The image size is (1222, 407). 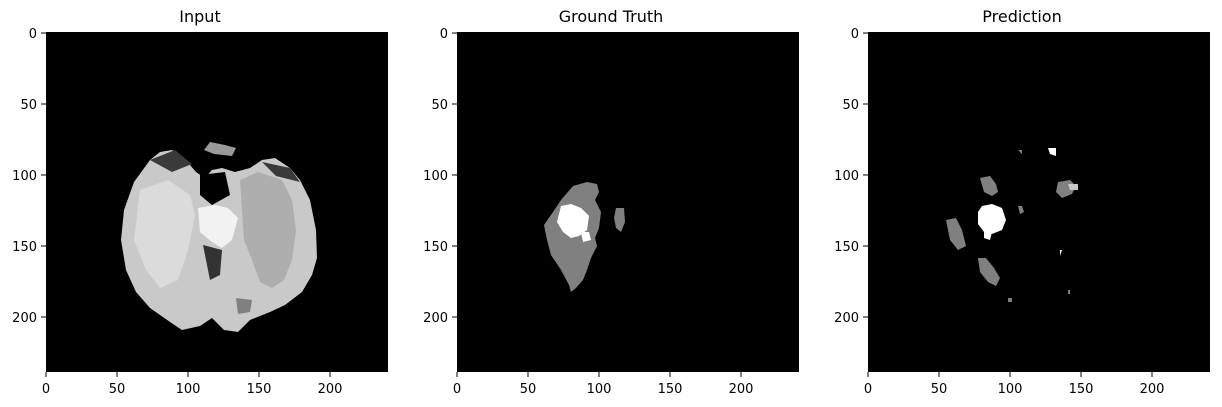 What do you see at coordinates (1022, 16) in the screenshot?
I see `panel-title: Prediction` at bounding box center [1022, 16].